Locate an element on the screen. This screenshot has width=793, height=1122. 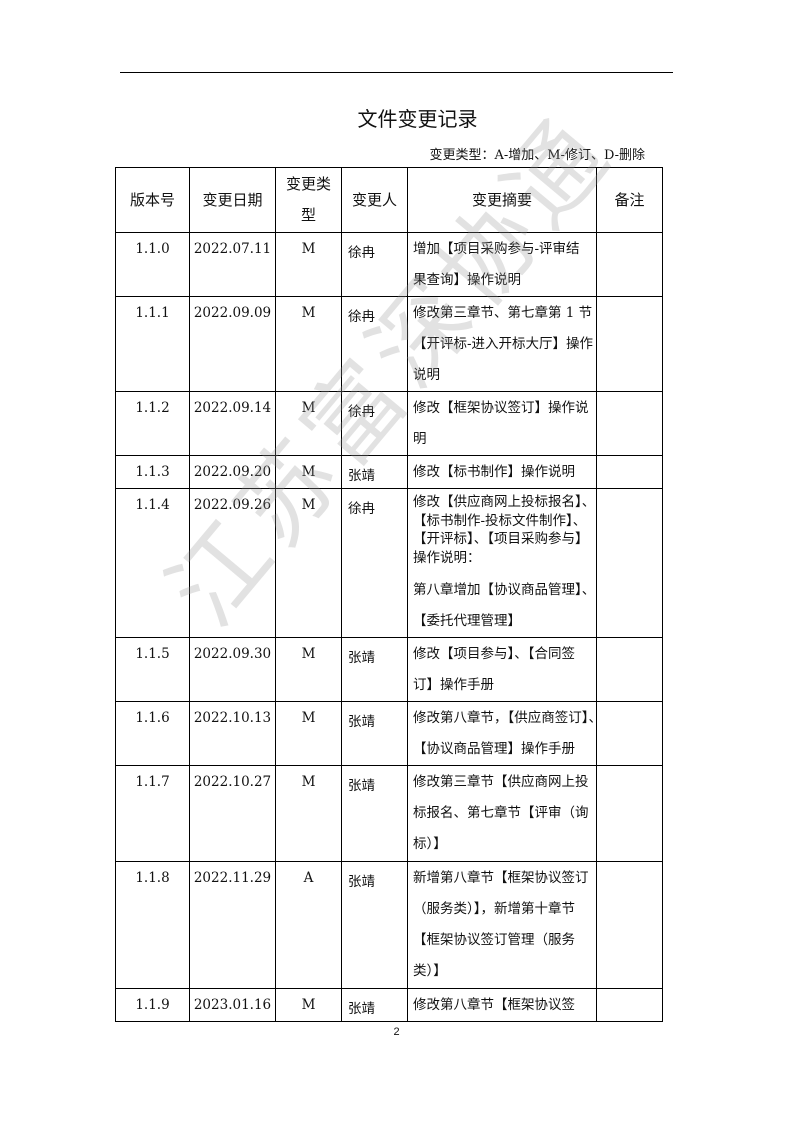
version-cell: 1.1.7 is located at coordinates (152, 813).